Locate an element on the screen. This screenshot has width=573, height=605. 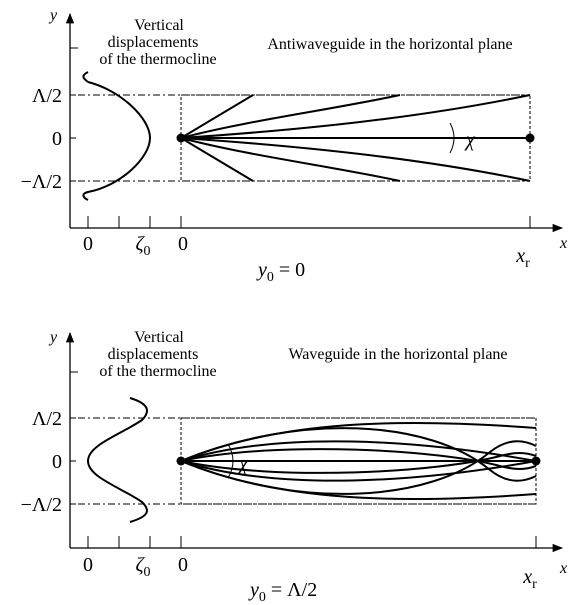
condition-label: y0 = 0 is located at coordinates (280, 272).